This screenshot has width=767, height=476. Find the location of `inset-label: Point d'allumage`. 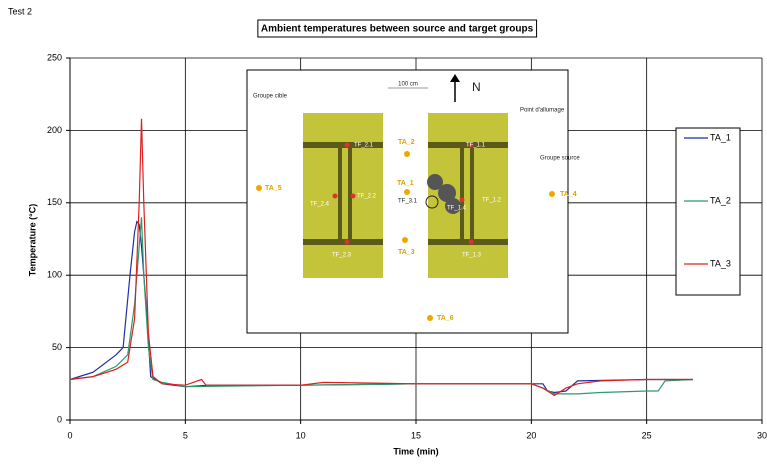

inset-label: Point d'allumage is located at coordinates (542, 111).